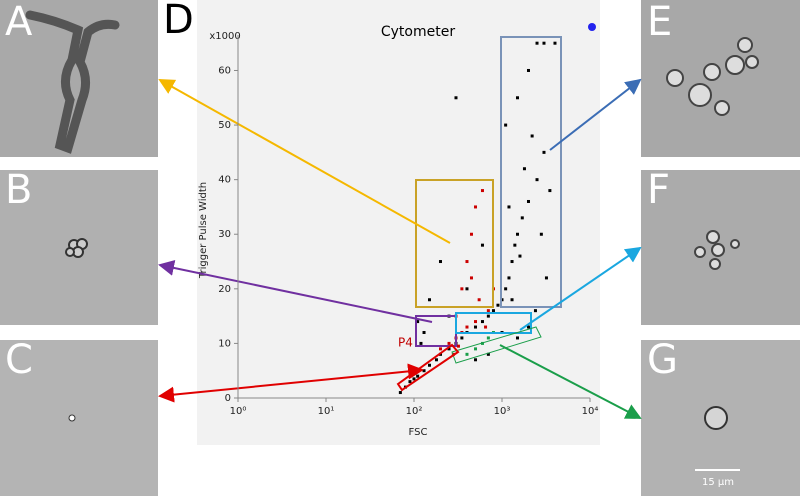  What do you see at coordinates (405, 343) in the screenshot?
I see `gate-label: P4` at bounding box center [405, 343].